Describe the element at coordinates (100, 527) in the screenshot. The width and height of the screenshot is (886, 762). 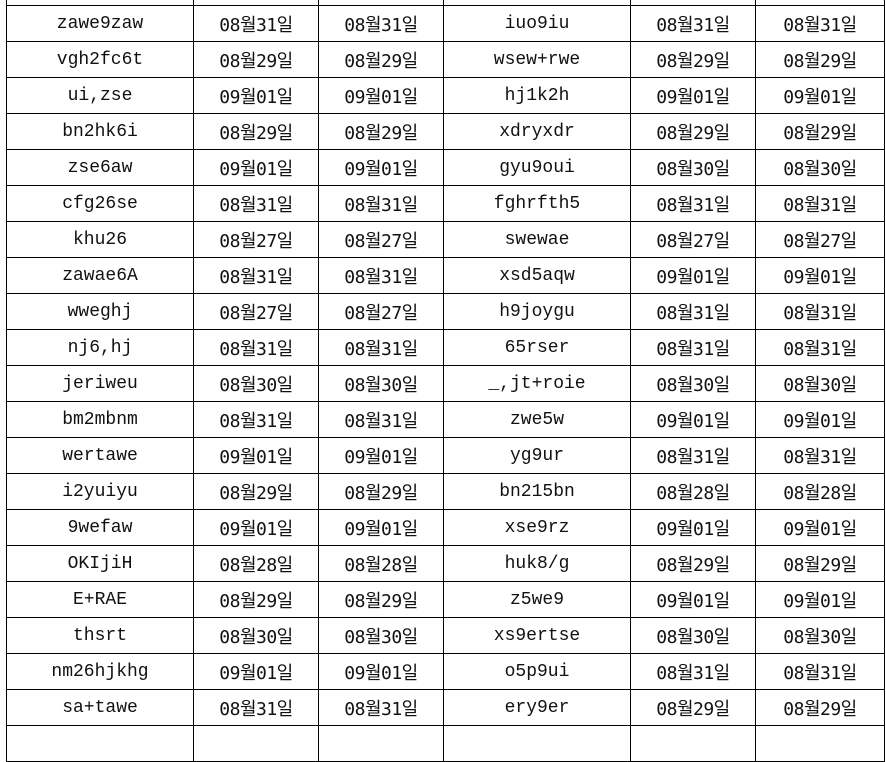
I see `id-cell: 9wefaw` at that location.